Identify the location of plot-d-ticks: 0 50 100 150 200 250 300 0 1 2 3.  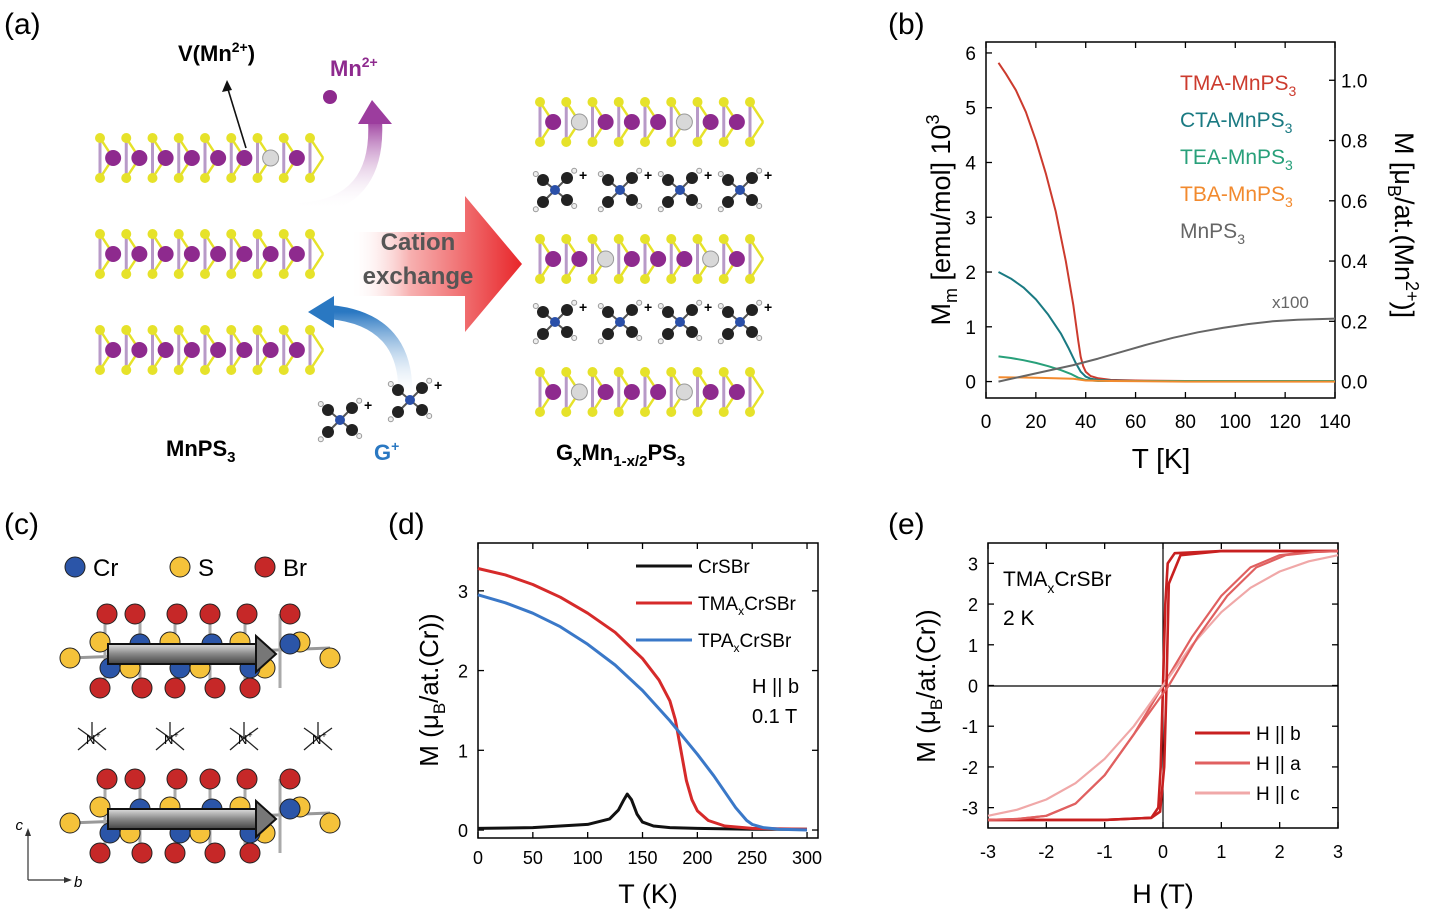
(640, 705).